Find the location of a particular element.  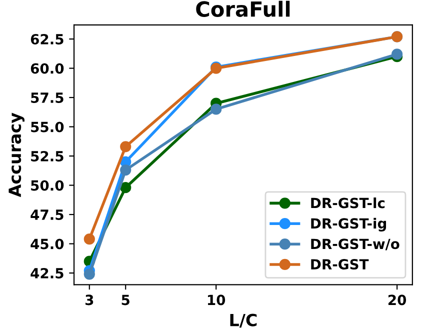

x-tick-label: 5 is located at coordinates (126, 300).